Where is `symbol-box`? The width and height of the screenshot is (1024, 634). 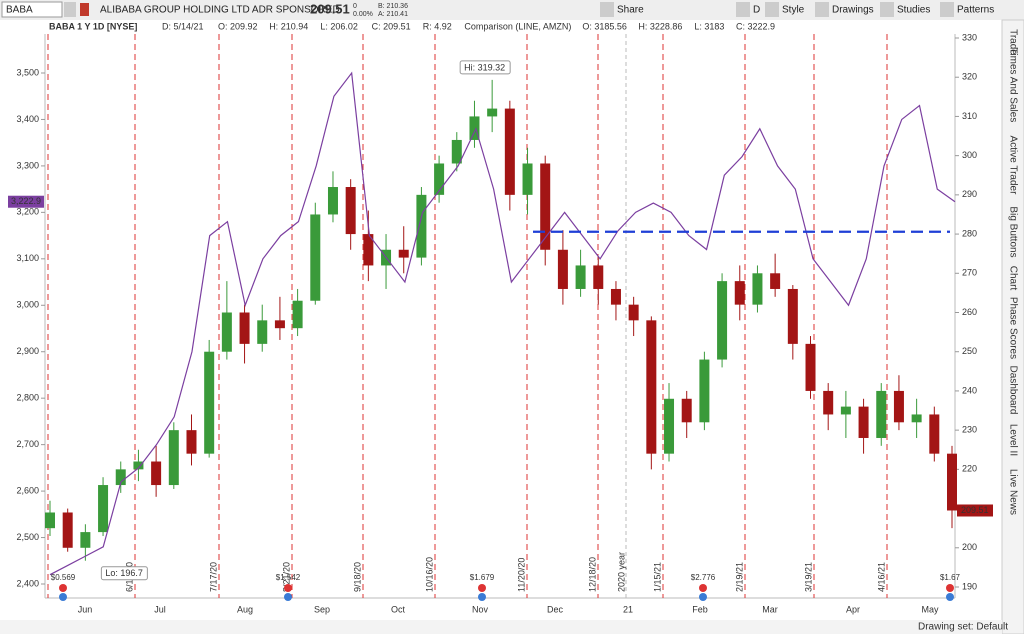
symbol-box is located at coordinates (32, 9).